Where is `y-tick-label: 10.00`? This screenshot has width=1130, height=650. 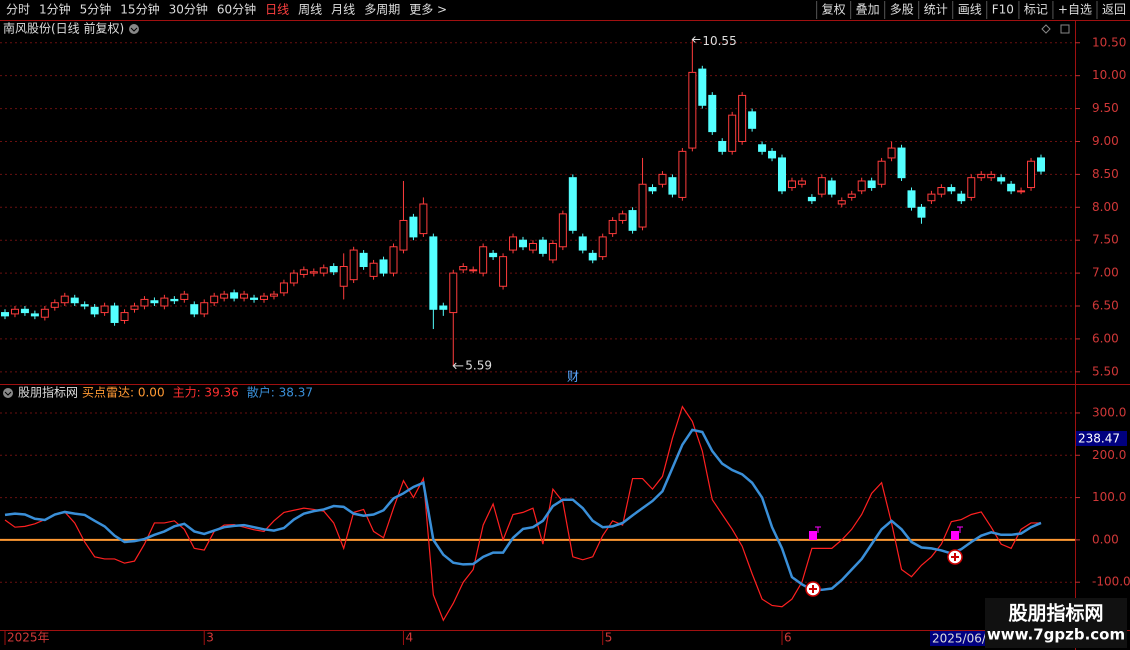 y-tick-label: 10.00 is located at coordinates (1109, 75).